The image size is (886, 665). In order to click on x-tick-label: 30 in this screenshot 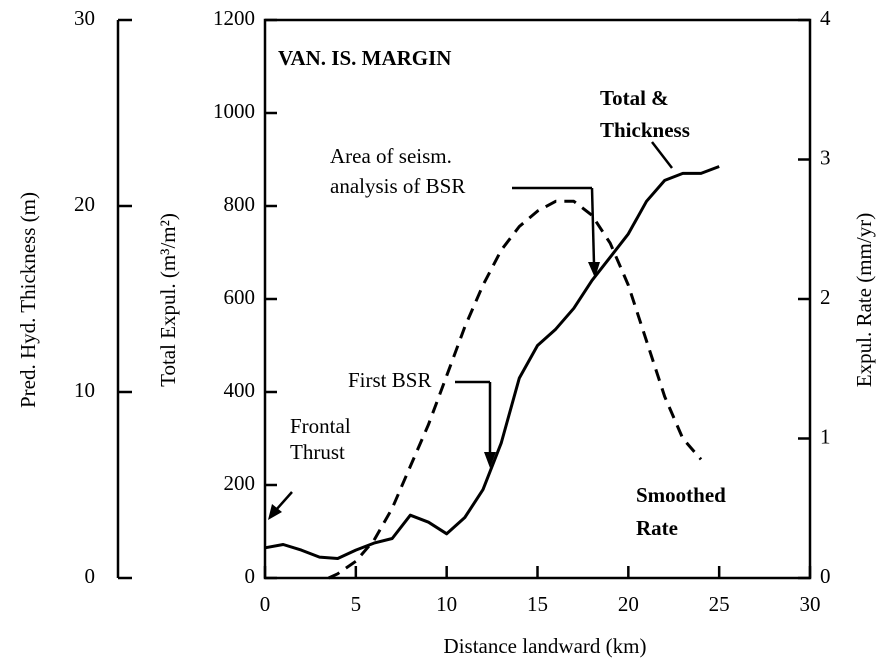, I will do `click(810, 604)`.